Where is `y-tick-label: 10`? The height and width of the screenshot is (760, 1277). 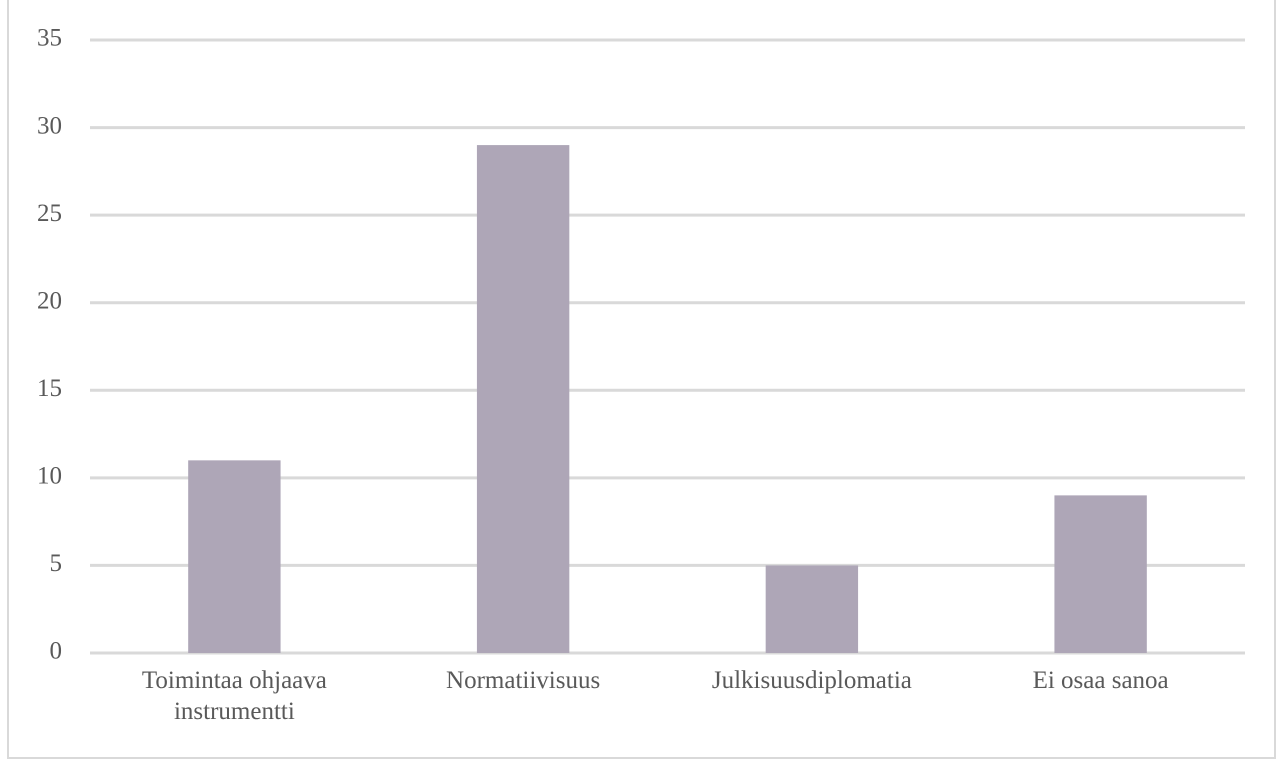 y-tick-label: 10 is located at coordinates (49, 476).